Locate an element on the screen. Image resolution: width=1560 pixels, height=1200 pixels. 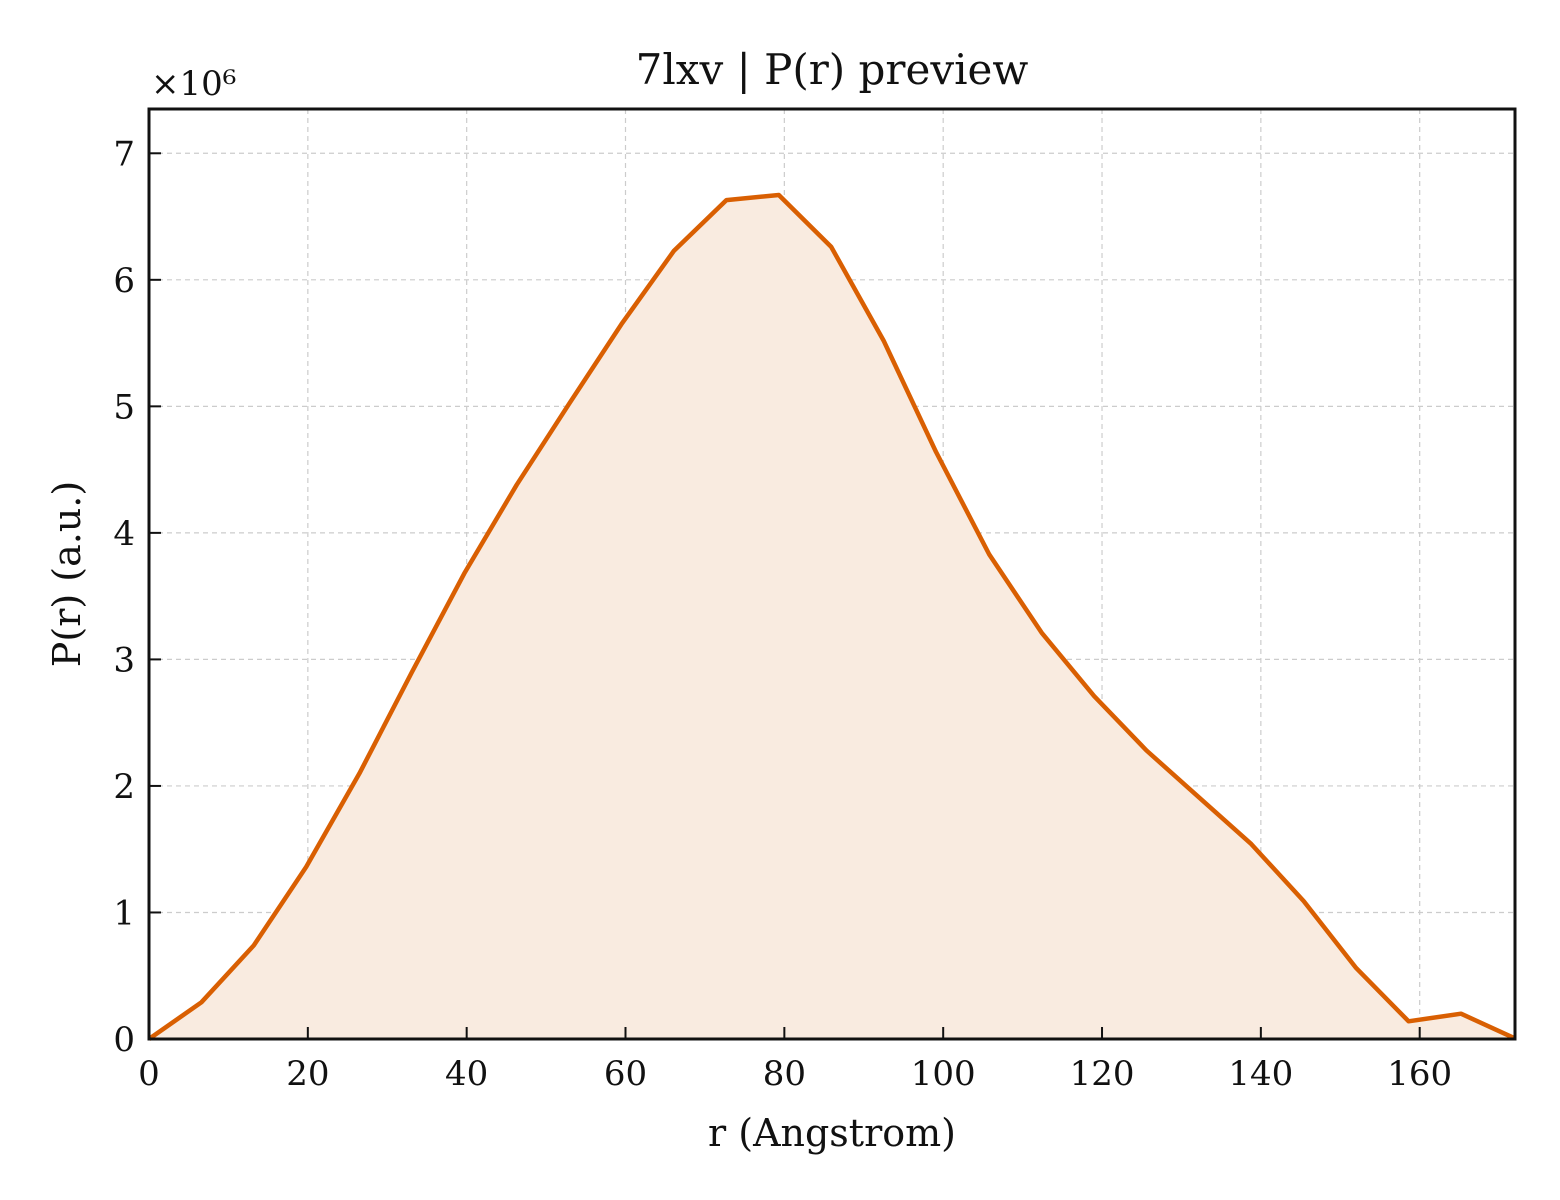
y-axis-ticks: 0 1 2 3 4 5 6 7 is located at coordinates (137, 597).